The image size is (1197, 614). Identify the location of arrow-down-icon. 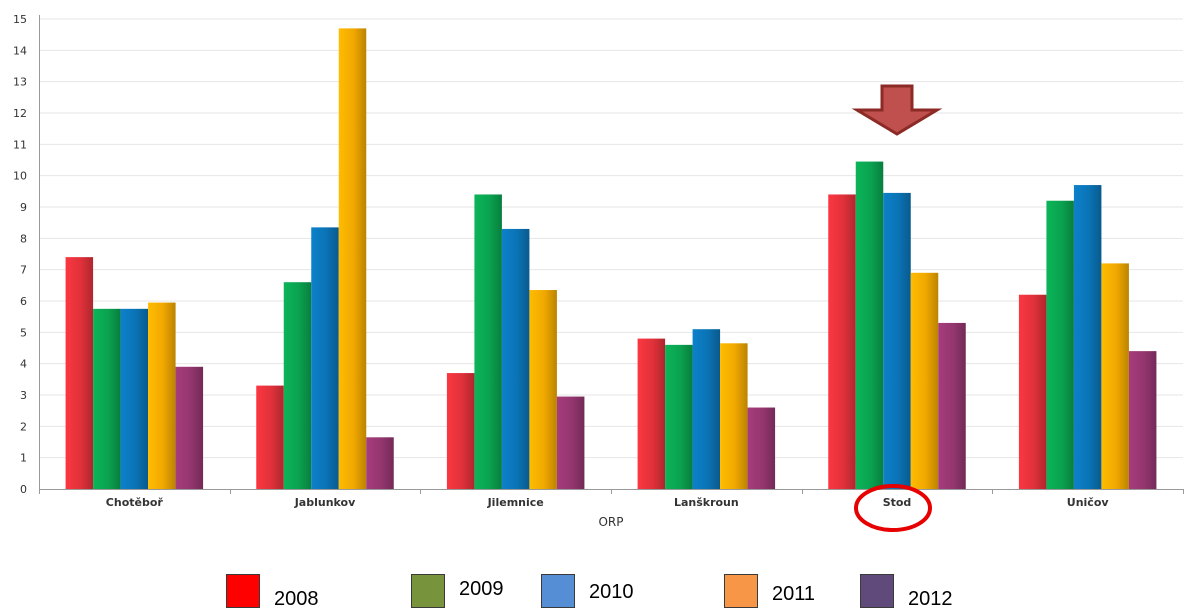
(897, 110).